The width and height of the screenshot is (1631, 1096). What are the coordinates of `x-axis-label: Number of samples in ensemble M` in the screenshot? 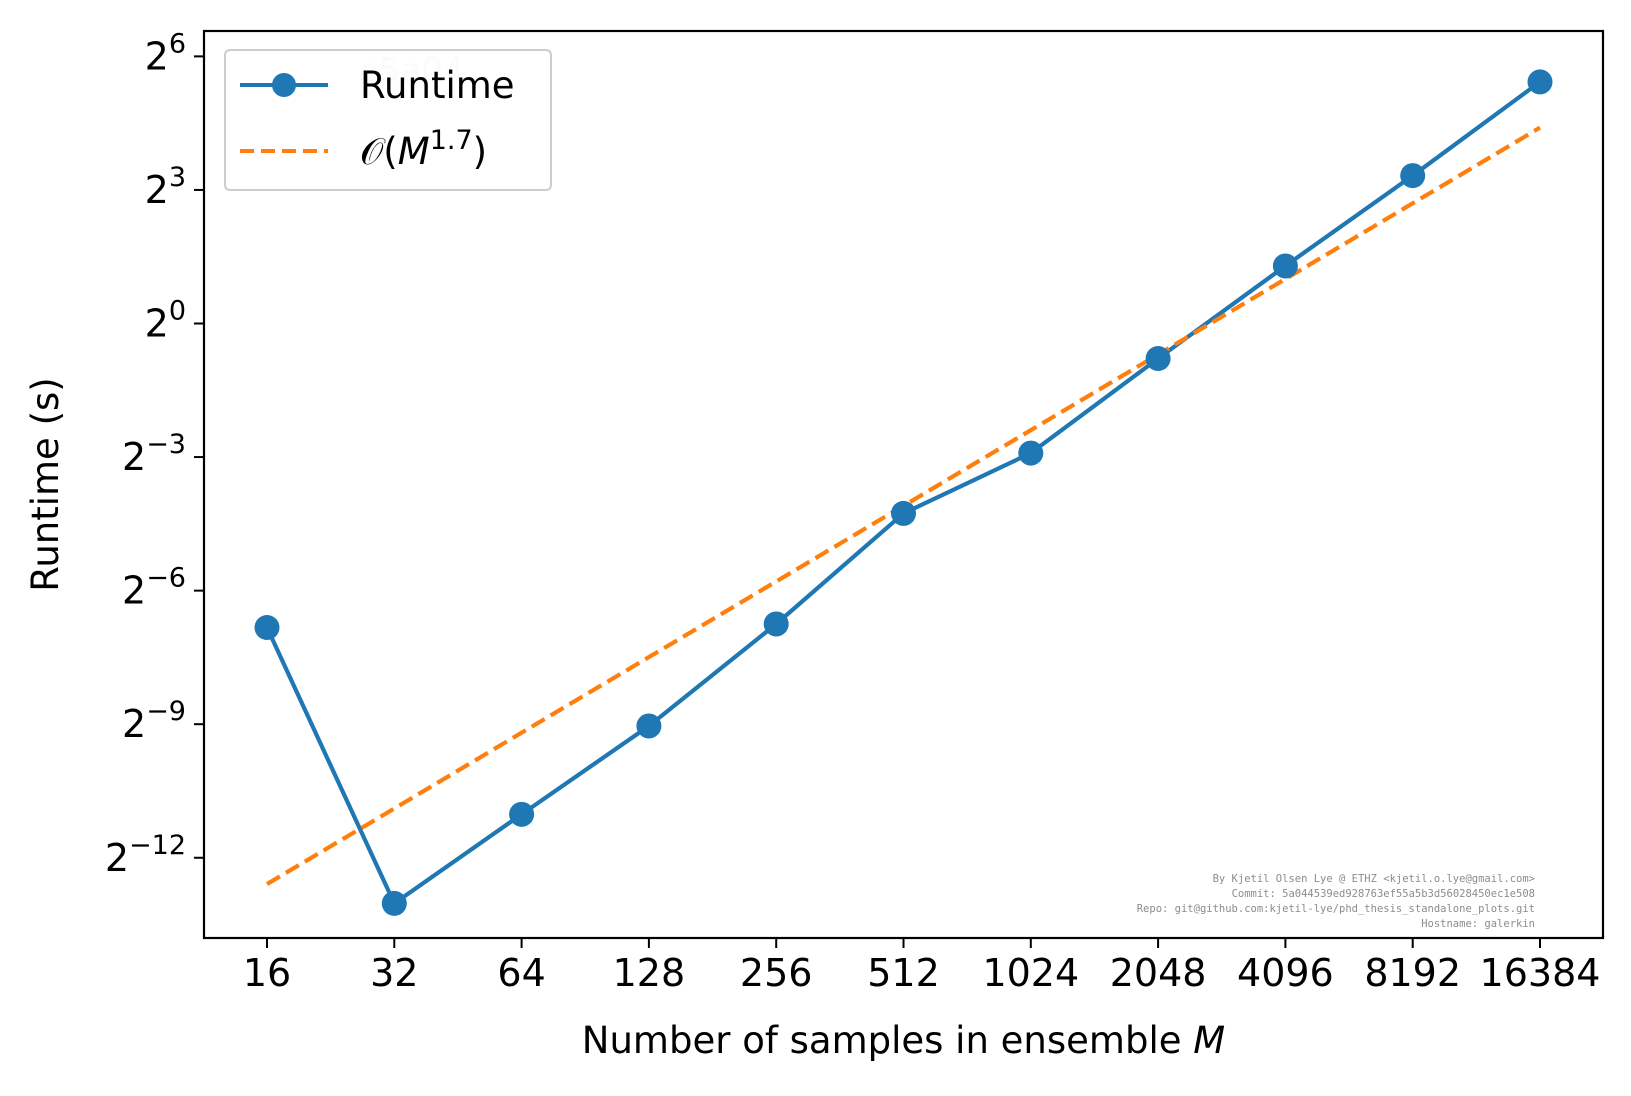 It's located at (903, 1040).